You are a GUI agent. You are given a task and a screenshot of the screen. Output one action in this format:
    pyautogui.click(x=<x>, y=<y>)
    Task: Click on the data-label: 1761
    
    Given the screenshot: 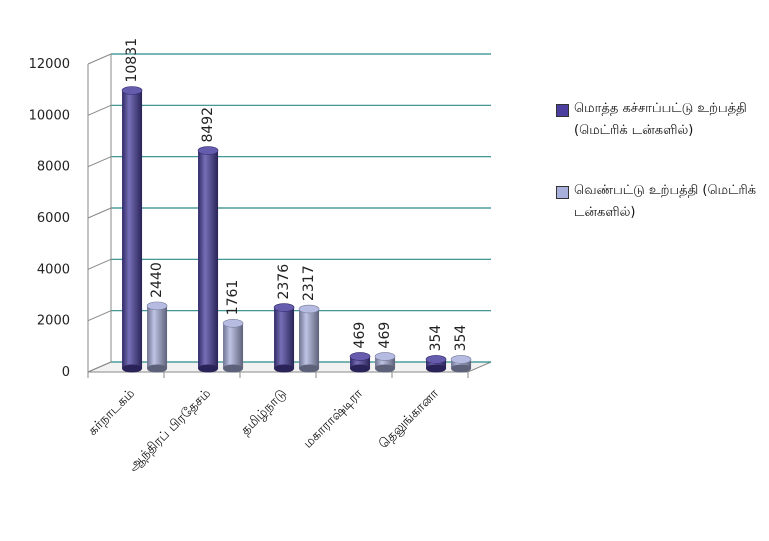 What is the action you would take?
    pyautogui.click(x=233, y=298)
    